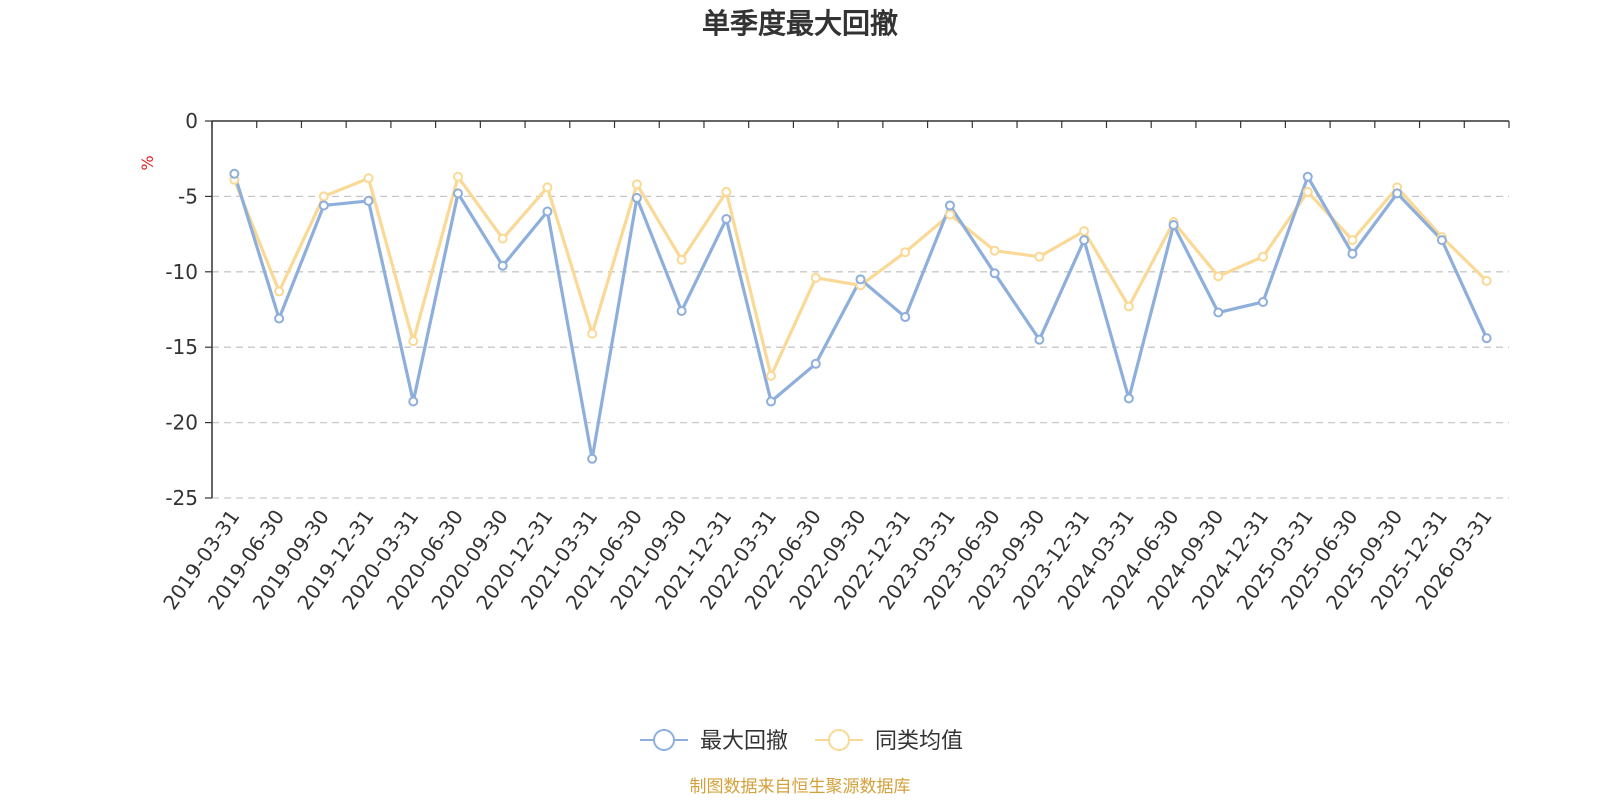  I want to click on y-axis-unit-label: %, so click(147, 162).